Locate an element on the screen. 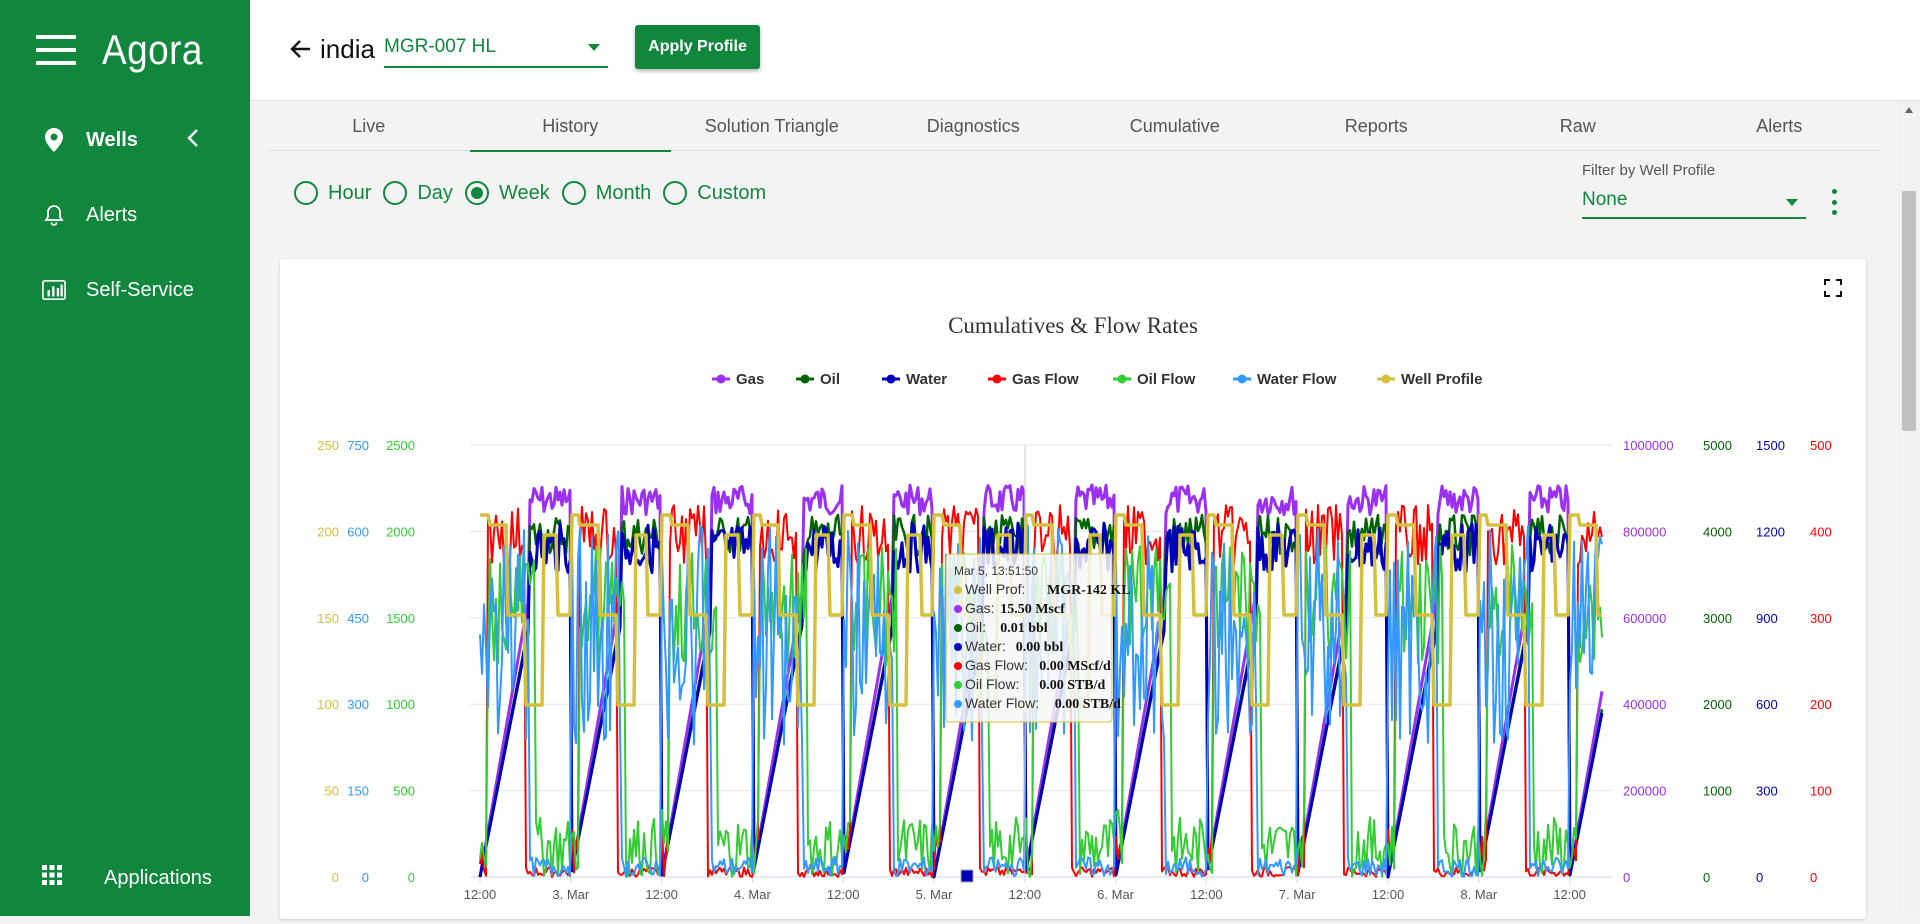 The height and width of the screenshot is (924, 1920). radio-label: Day is located at coordinates (435, 192).